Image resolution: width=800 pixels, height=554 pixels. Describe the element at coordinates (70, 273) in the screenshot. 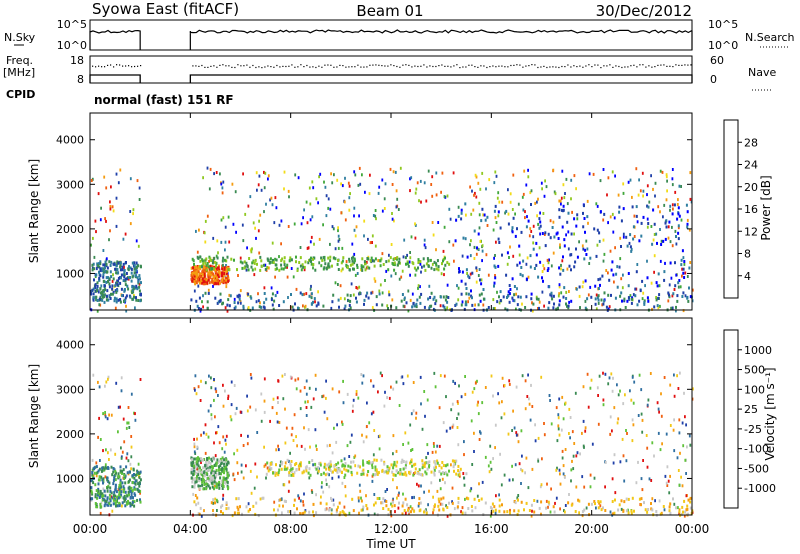

I see `y-tick-label: 1000` at that location.